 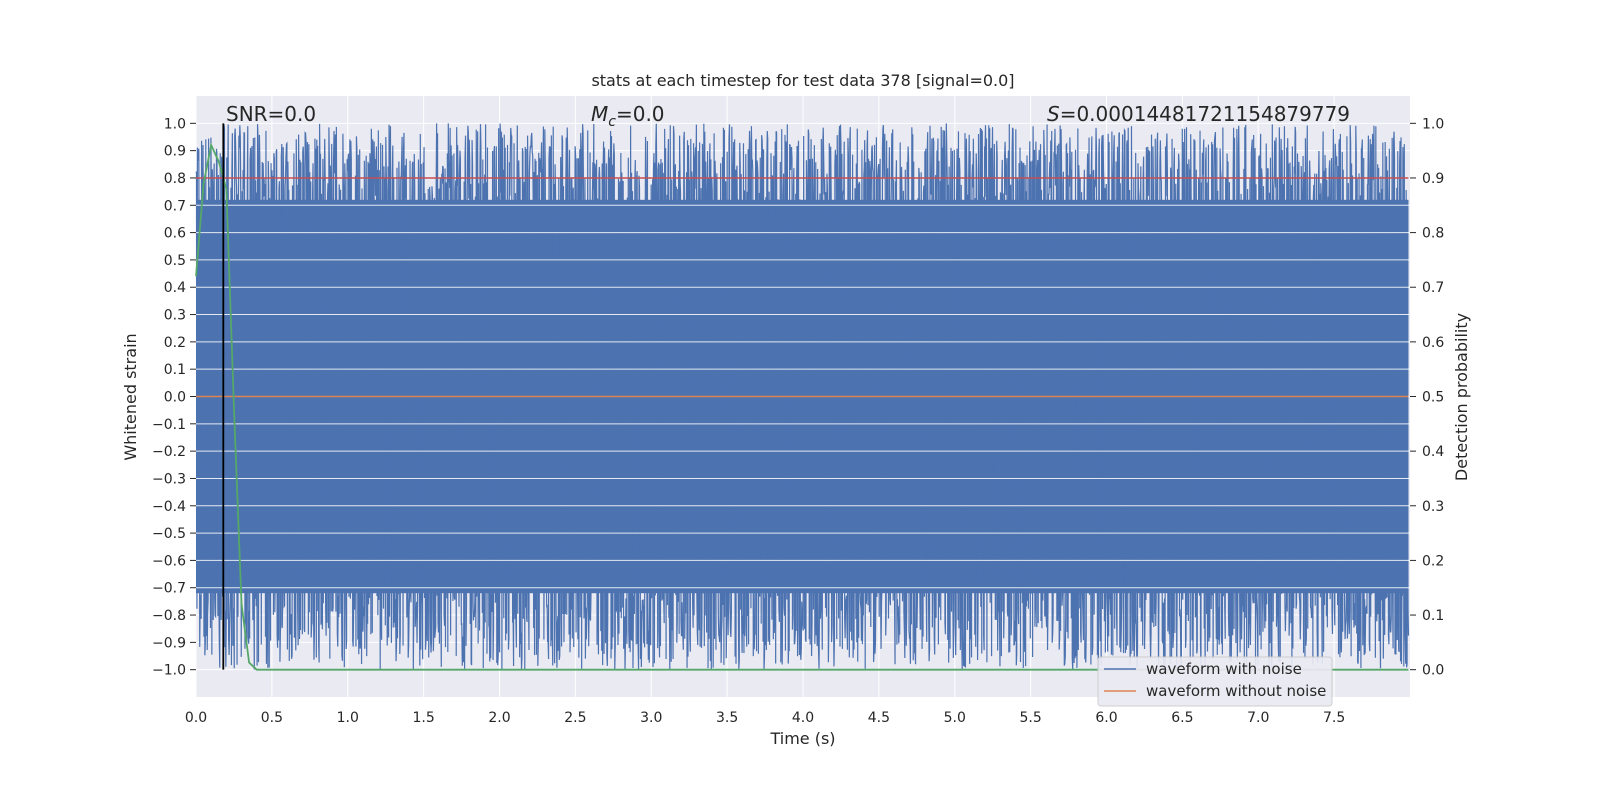 I want to click on x-tick-label: 6.5, so click(x=1182, y=718).